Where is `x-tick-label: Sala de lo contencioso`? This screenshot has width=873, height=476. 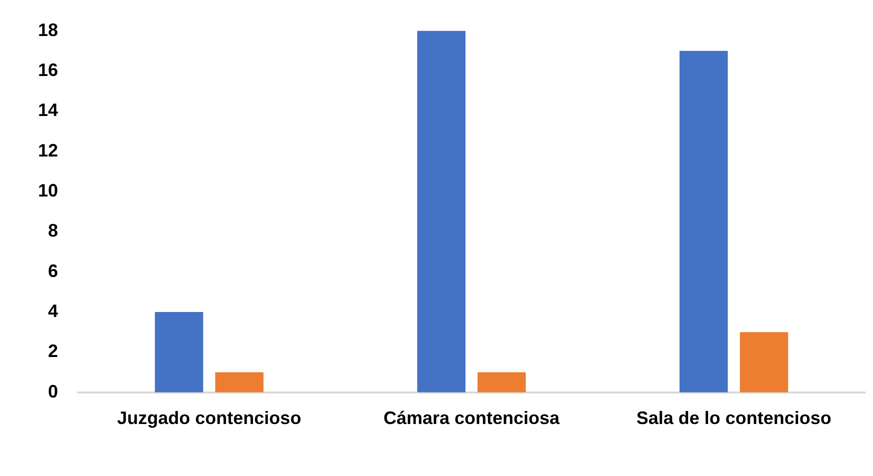 x-tick-label: Sala de lo contencioso is located at coordinates (734, 418).